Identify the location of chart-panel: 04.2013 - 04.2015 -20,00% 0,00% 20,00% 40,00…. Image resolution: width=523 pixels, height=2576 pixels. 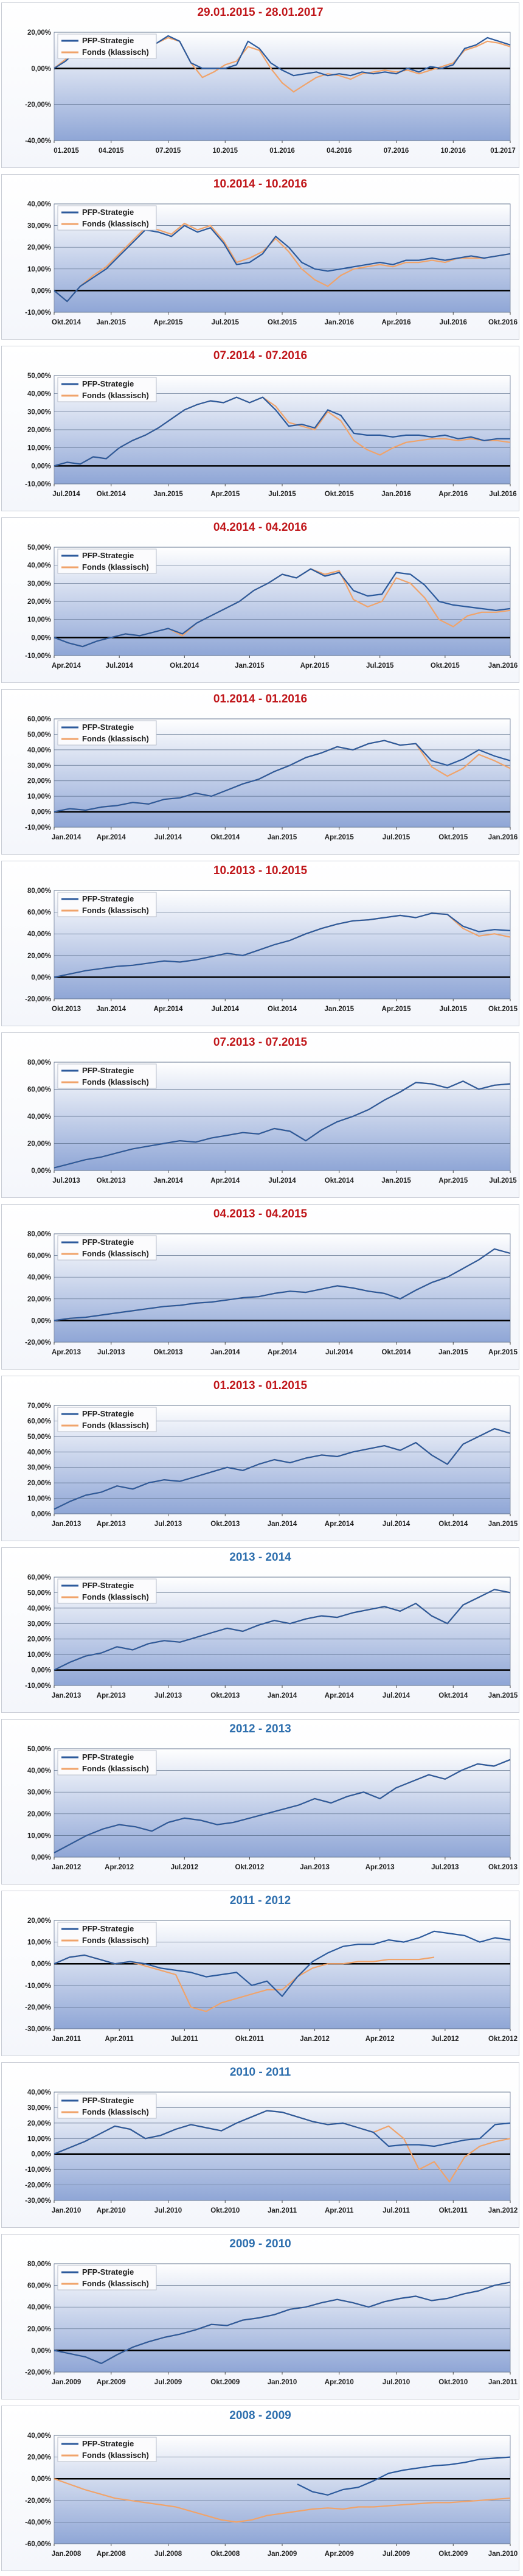
(260, 1287).